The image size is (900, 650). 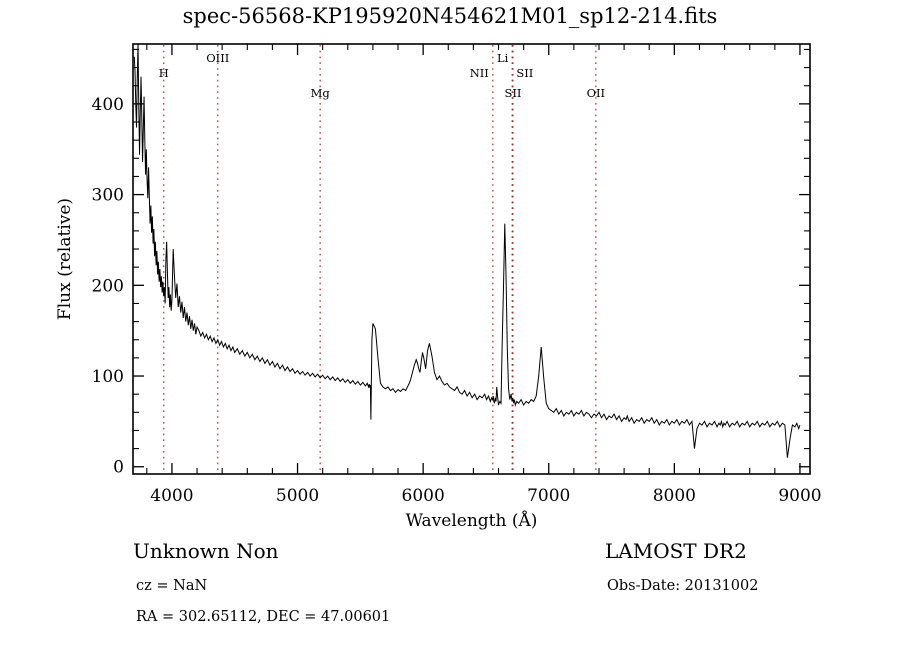 I want to click on x-tick-label: 7000, so click(x=548, y=496).